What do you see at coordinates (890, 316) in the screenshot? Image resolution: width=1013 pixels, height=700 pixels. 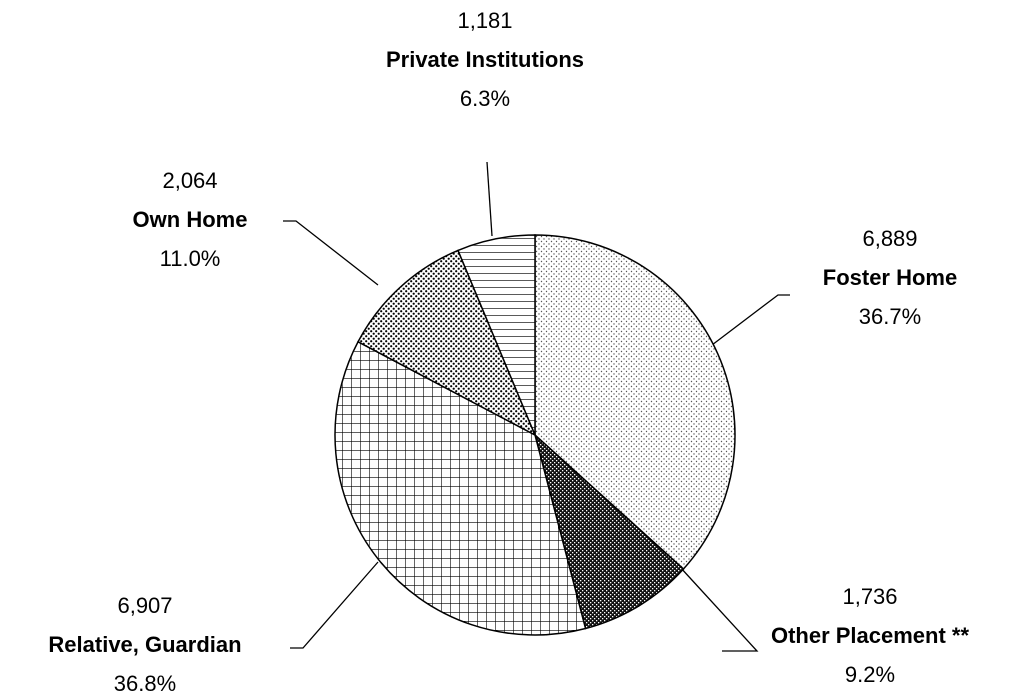 I see `percent-label: 36.7%` at bounding box center [890, 316].